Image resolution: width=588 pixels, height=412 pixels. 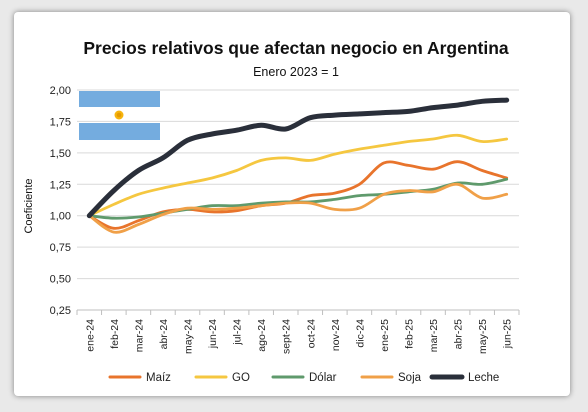 What do you see at coordinates (262, 335) in the screenshot?
I see `x-tick-label: ago-24` at bounding box center [262, 335].